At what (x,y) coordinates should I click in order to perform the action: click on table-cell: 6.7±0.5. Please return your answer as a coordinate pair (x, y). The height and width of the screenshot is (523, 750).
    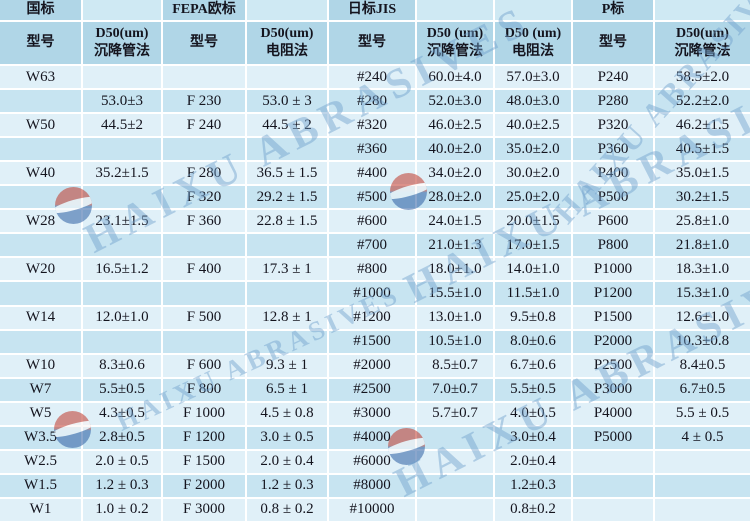
    Looking at the image, I should click on (702, 389).